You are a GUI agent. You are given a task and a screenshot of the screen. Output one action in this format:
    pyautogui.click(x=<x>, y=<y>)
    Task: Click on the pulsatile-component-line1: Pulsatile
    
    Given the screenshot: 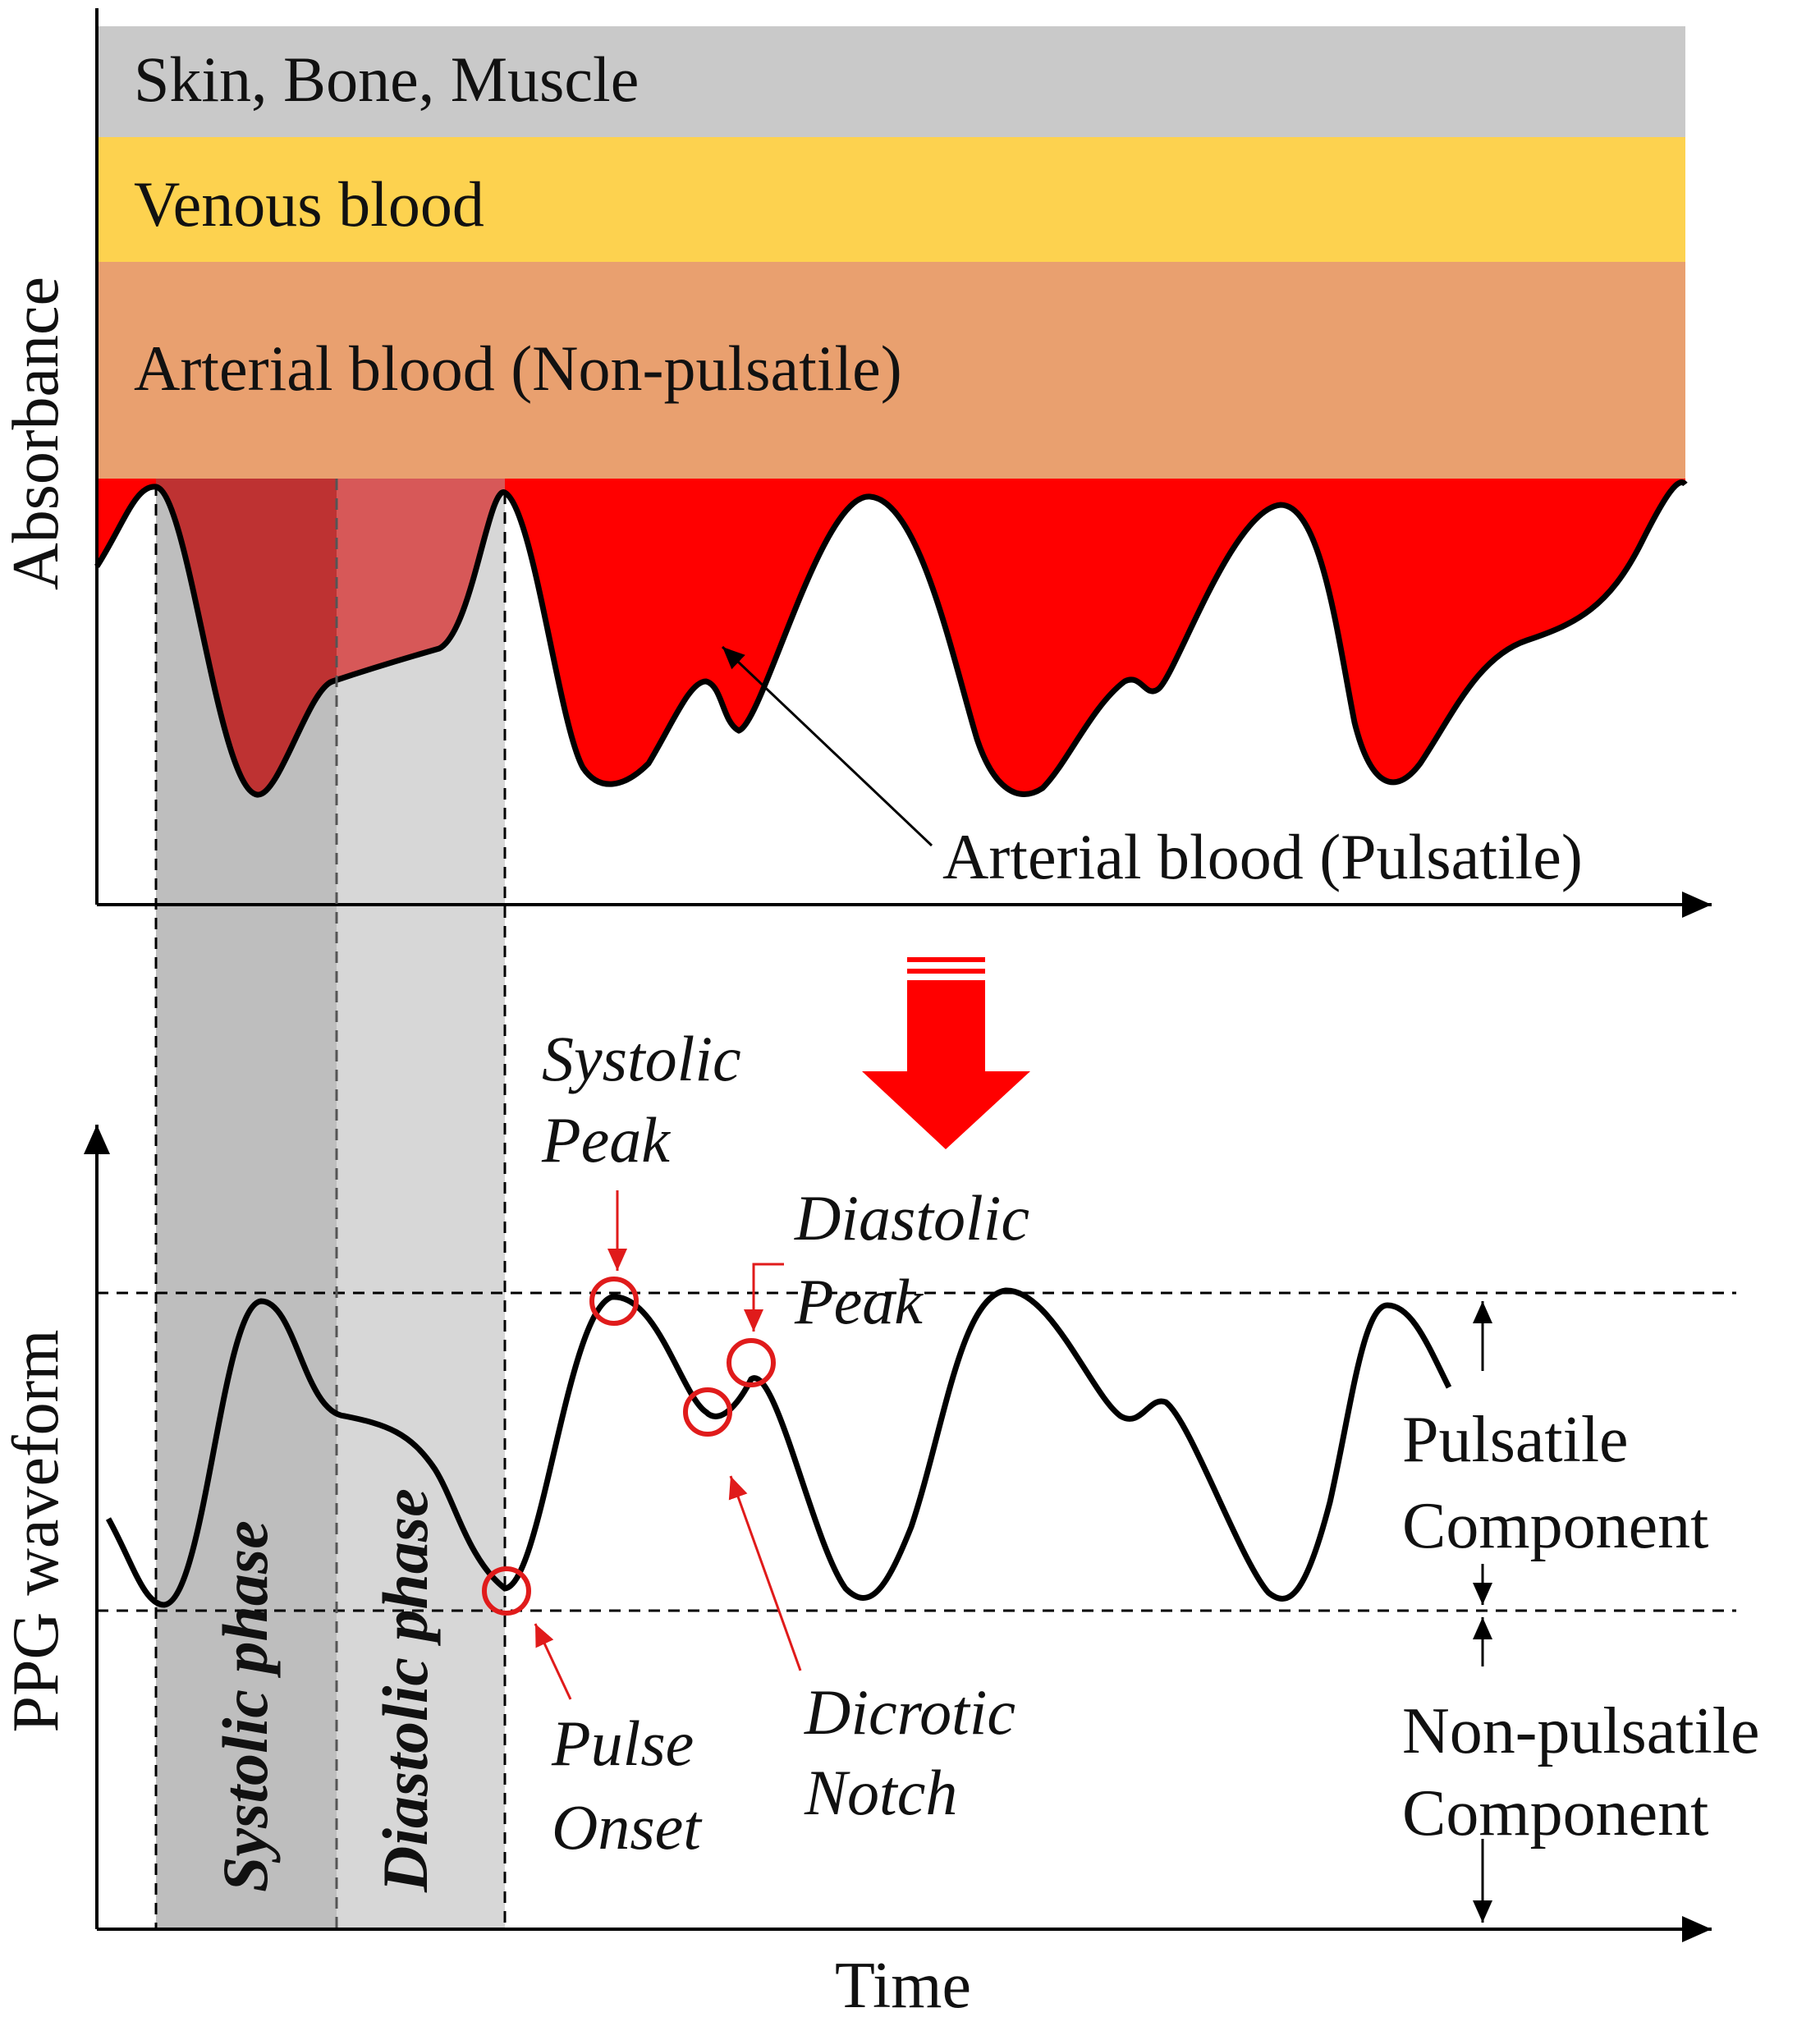 What is the action you would take?
    pyautogui.click(x=1515, y=1440)
    